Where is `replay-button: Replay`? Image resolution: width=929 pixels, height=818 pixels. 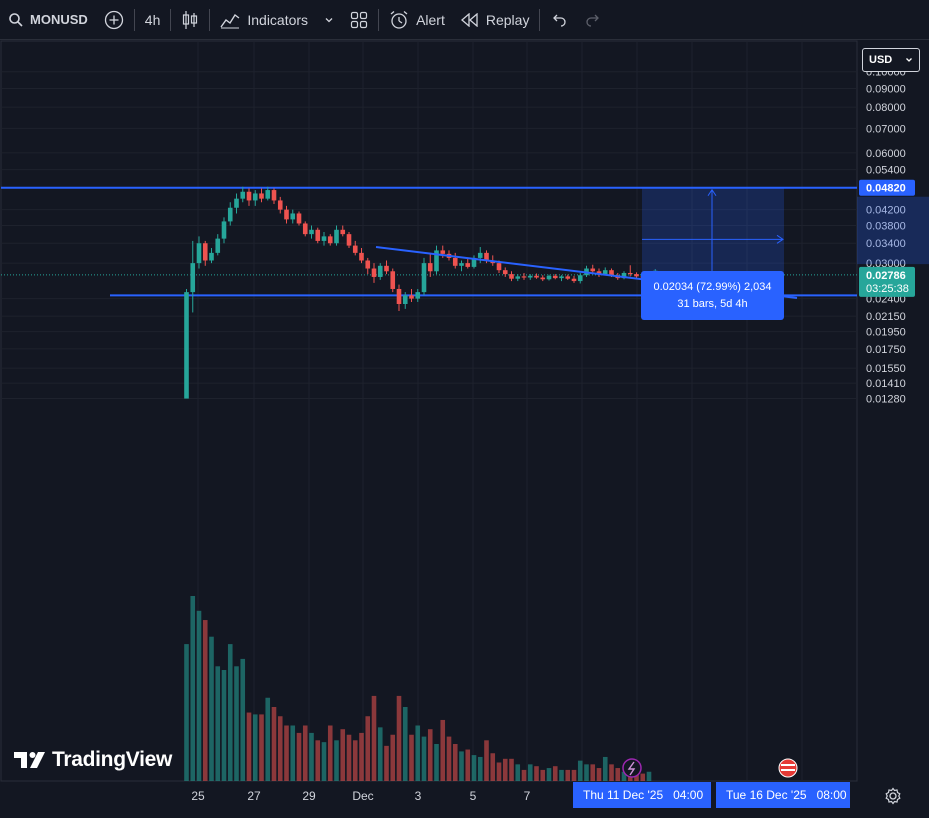 replay-button: Replay is located at coordinates (495, 20).